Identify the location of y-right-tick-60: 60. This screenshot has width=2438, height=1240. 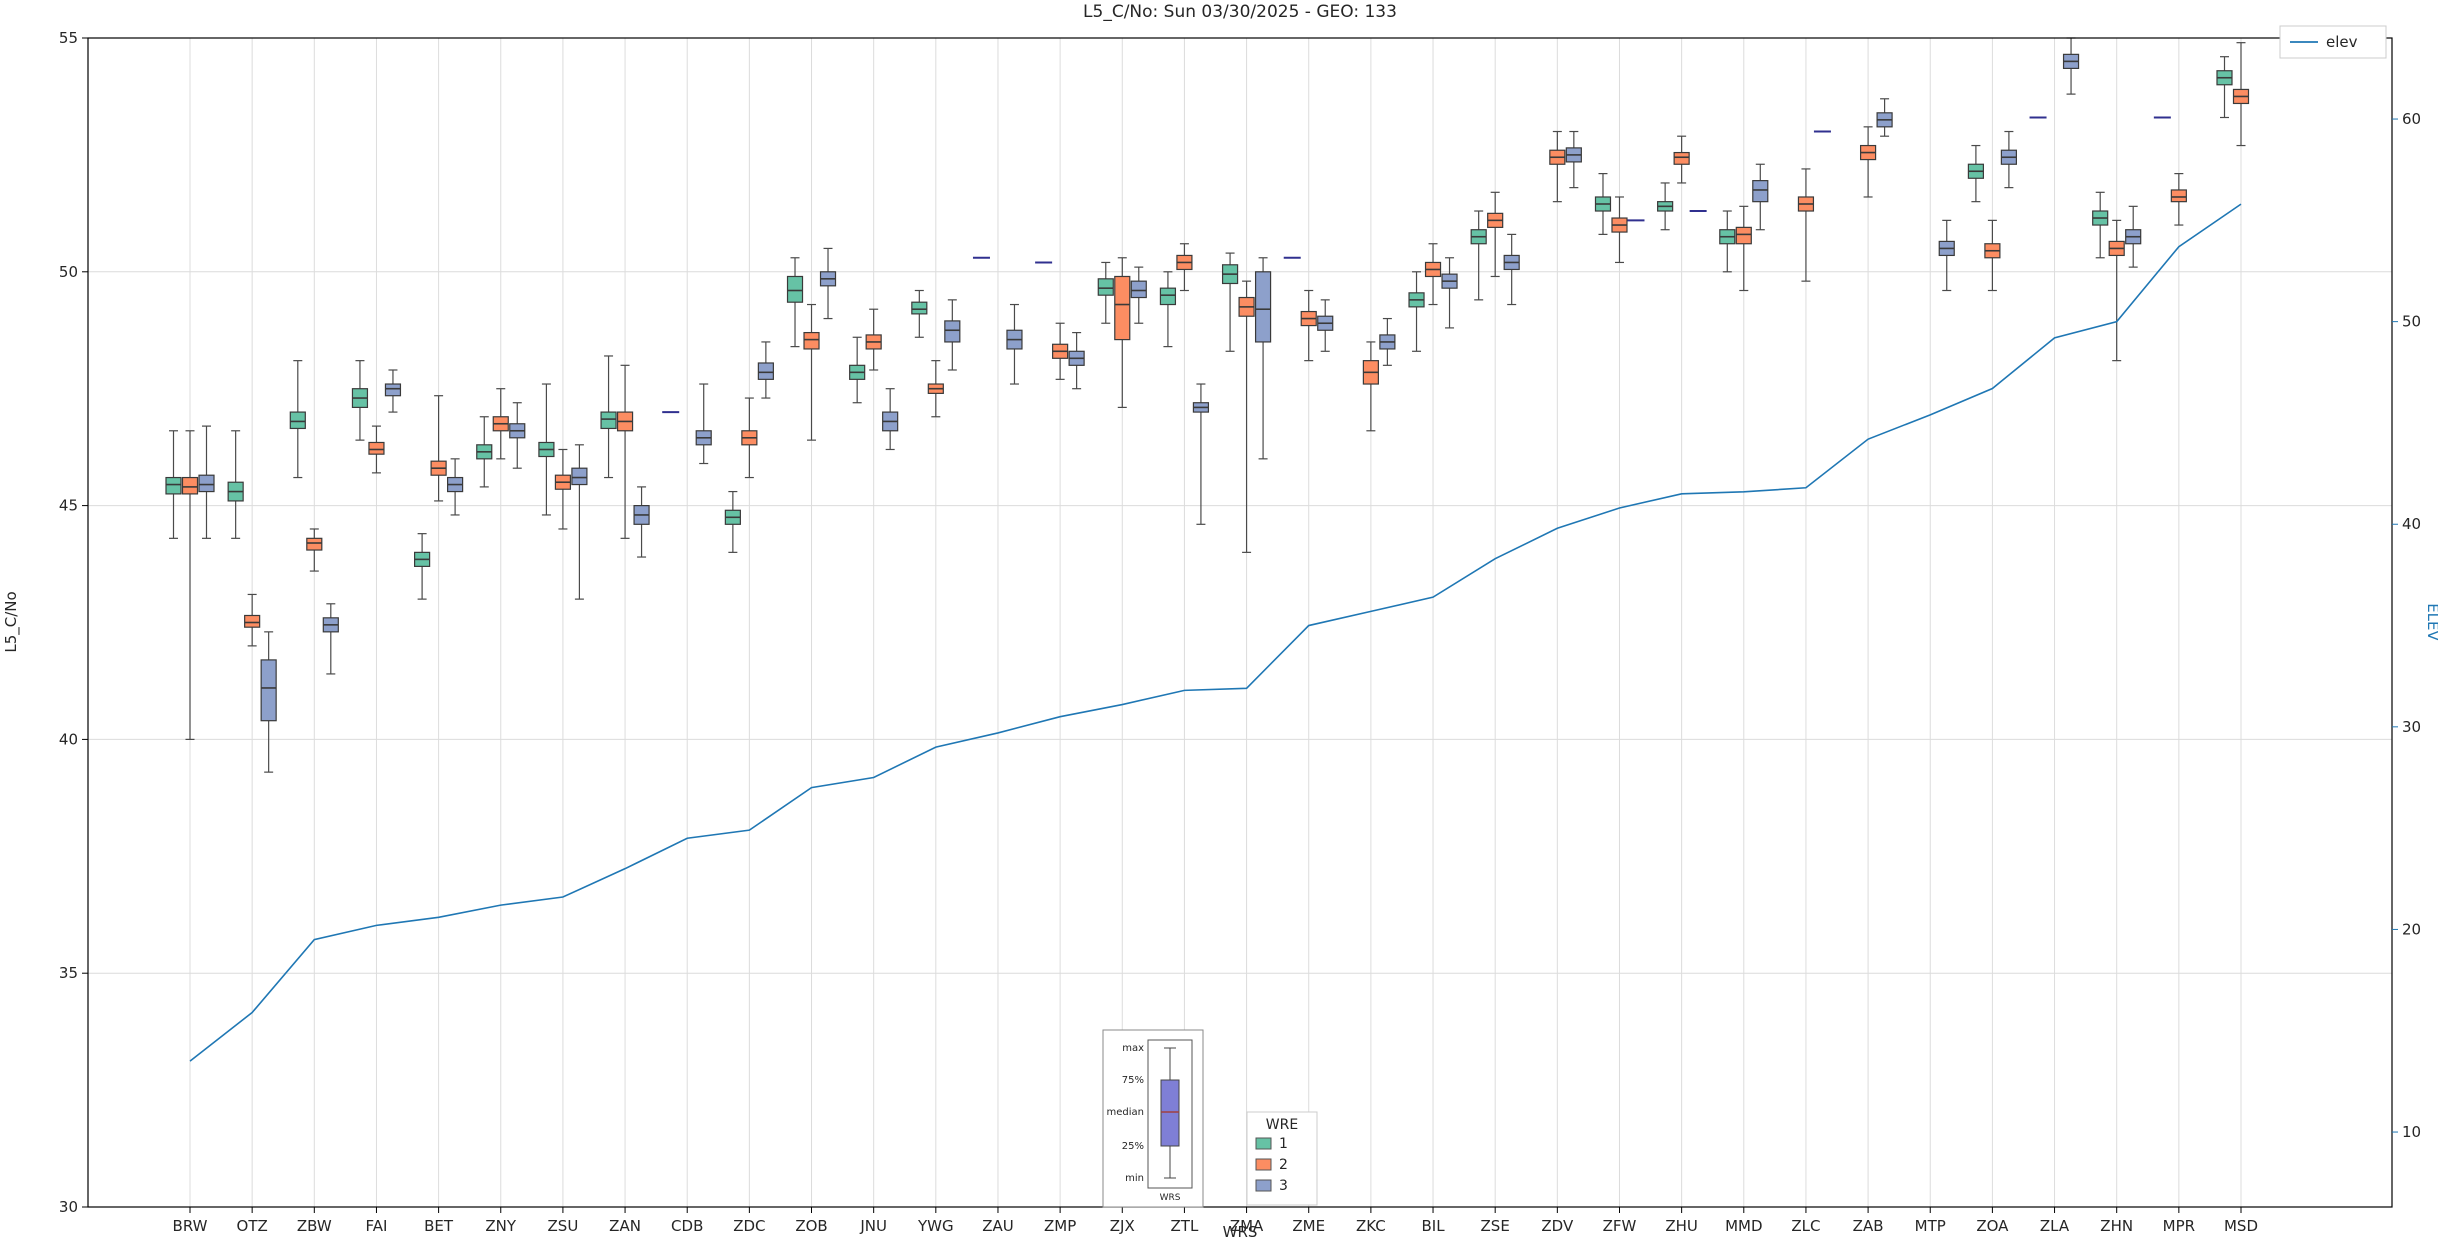
(2411, 119).